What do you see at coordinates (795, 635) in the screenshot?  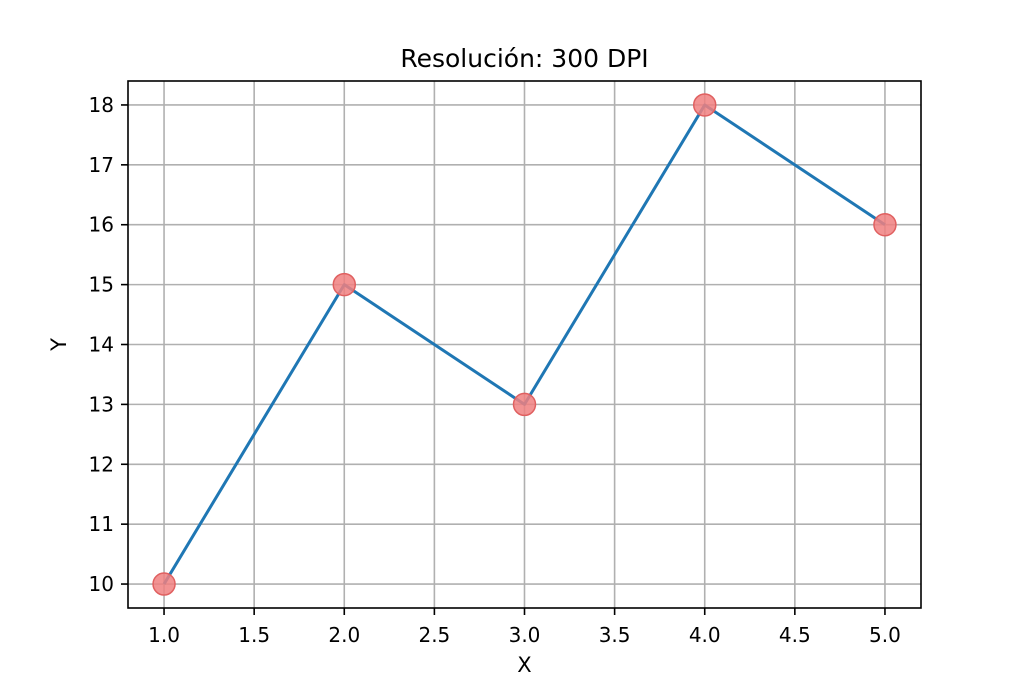 I see `x-tick-label: 4.5` at bounding box center [795, 635].